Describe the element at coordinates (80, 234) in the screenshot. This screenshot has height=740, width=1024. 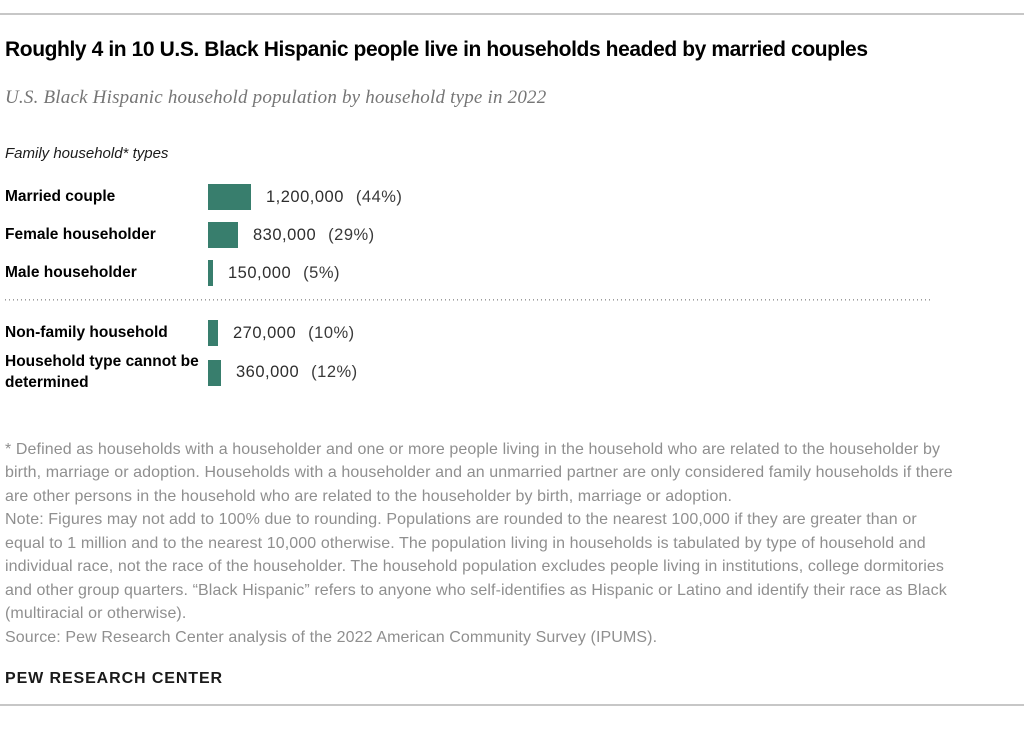
I see `category-label: Female householder` at that location.